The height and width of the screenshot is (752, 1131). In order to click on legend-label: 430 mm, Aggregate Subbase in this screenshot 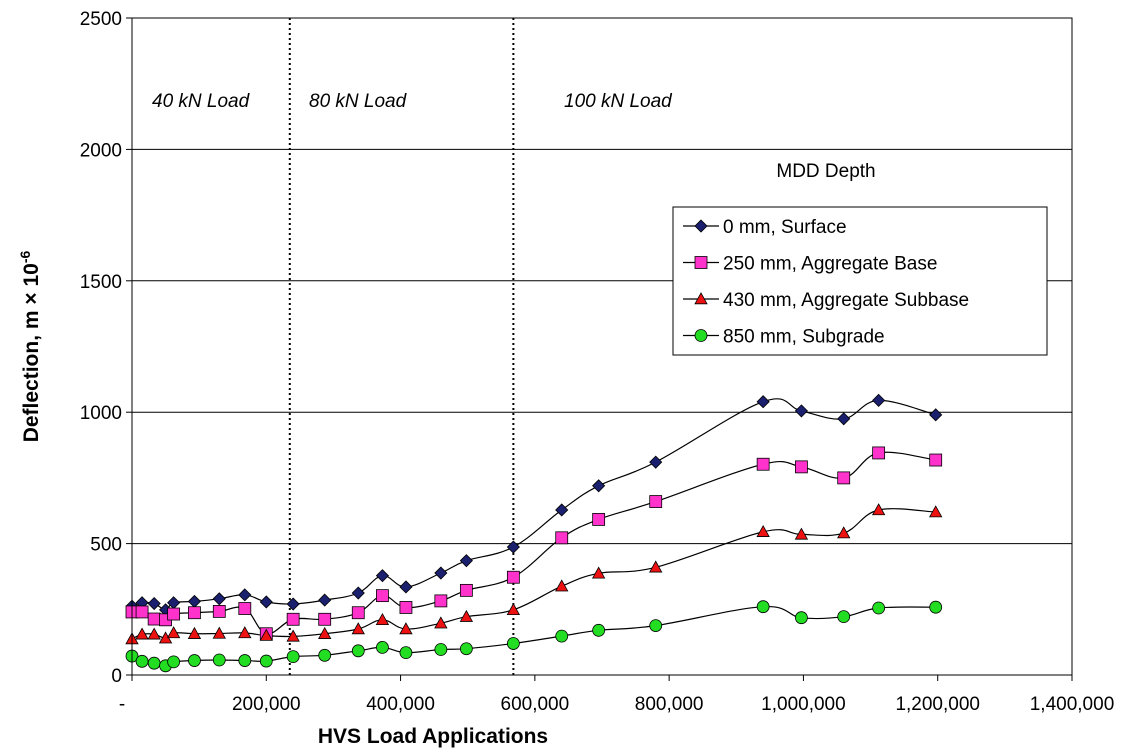, I will do `click(846, 300)`.